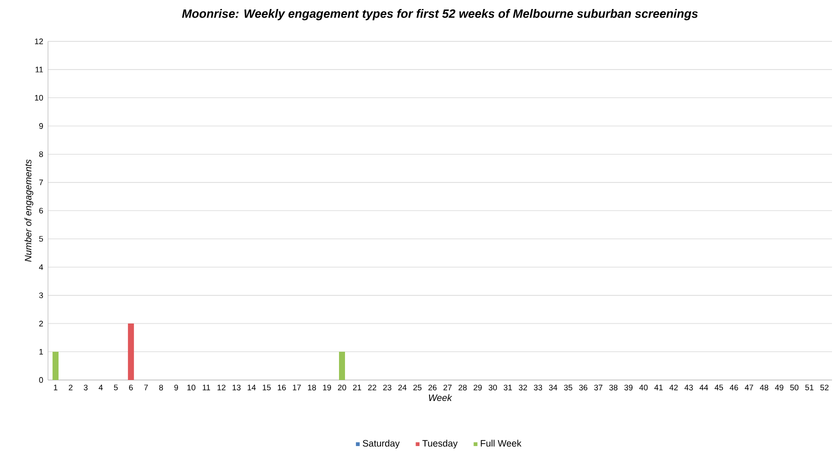 The image size is (840, 456). Describe the element at coordinates (41, 352) in the screenshot. I see `y-tick-label: 1` at that location.